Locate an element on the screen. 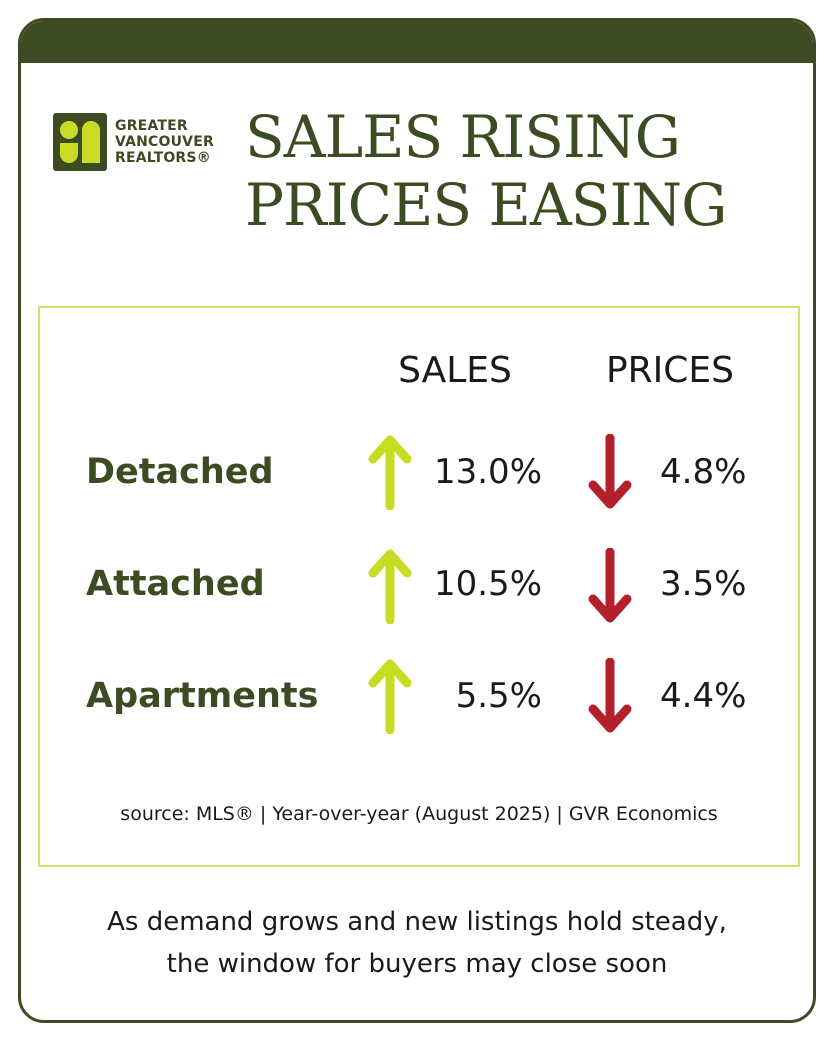 The width and height of the screenshot is (834, 1042). prices-value-attached: 3.5% is located at coordinates (703, 584).